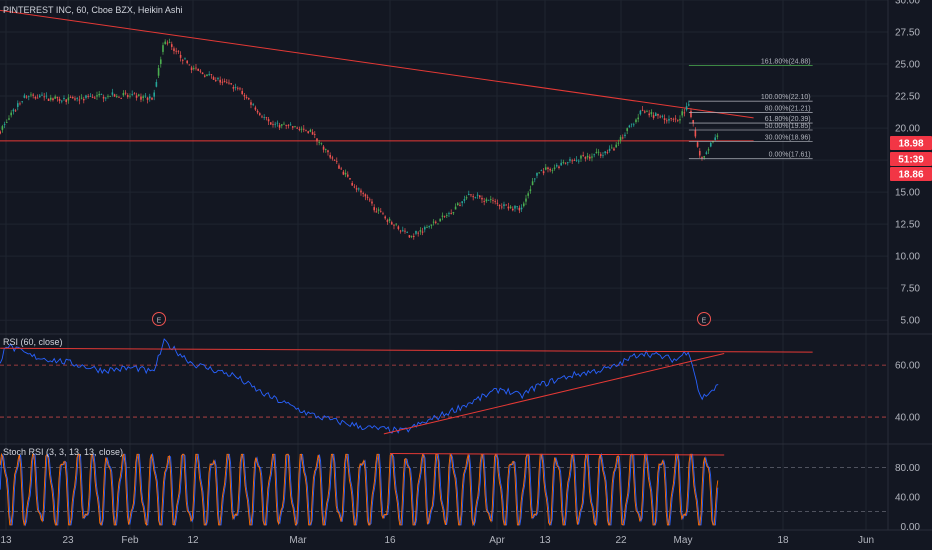  Describe the element at coordinates (783, 540) in the screenshot. I see `time-tick-label: 18` at that location.